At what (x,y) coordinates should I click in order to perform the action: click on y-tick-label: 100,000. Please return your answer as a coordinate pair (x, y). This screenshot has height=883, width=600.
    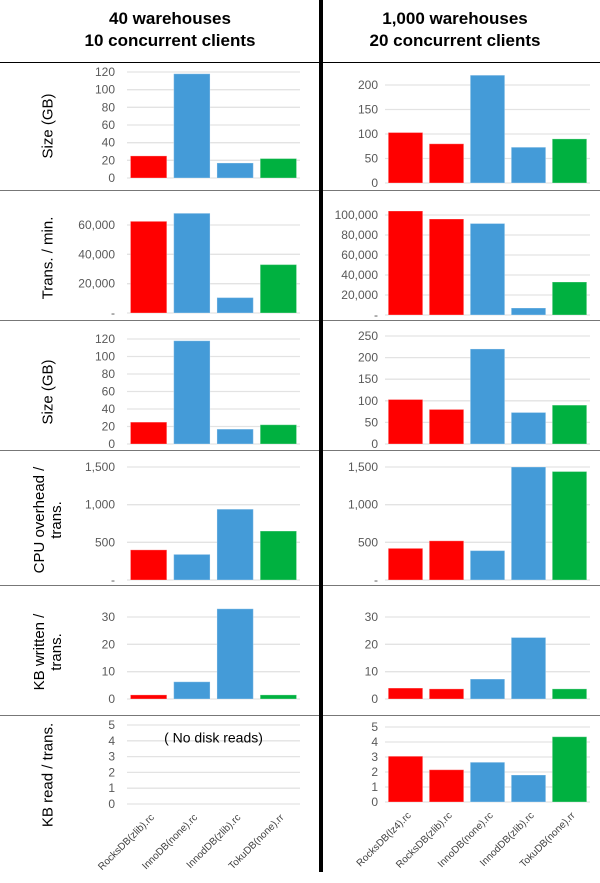
    Looking at the image, I should click on (357, 215).